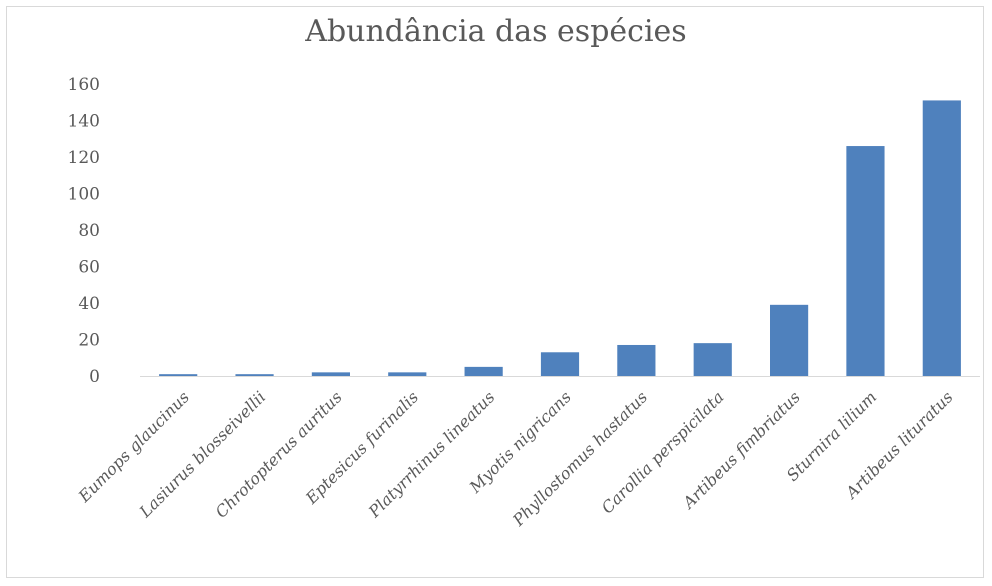 This screenshot has width=992, height=586. What do you see at coordinates (636, 360) in the screenshot?
I see `bar-phyllostomus-hastatus` at bounding box center [636, 360].